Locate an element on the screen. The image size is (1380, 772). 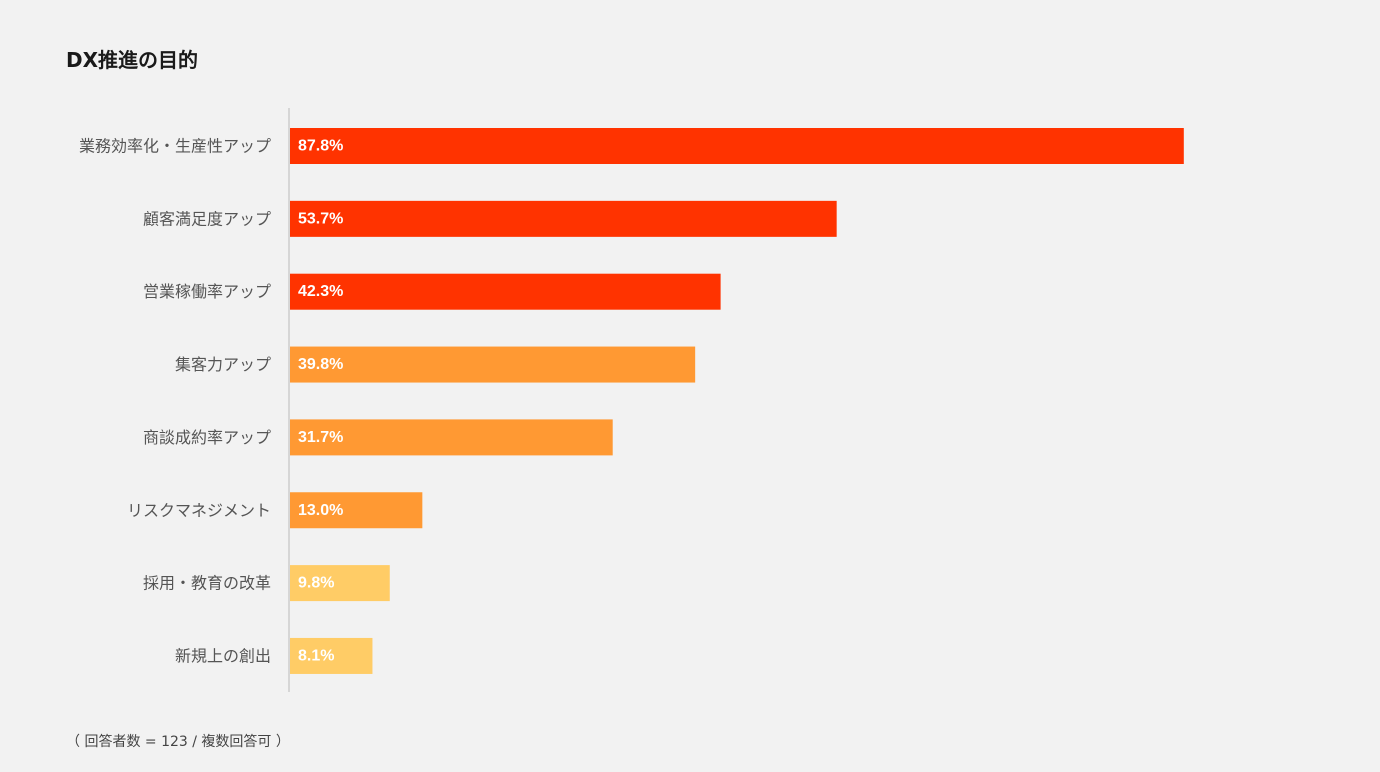
category-label: 商談成約率アップ is located at coordinates (207, 437).